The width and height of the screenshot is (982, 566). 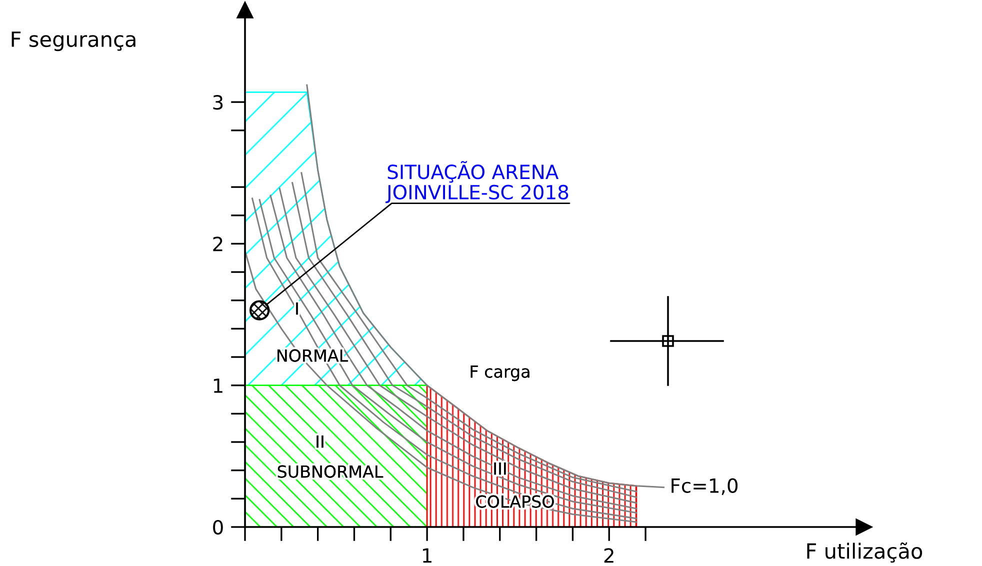 What do you see at coordinates (500, 373) in the screenshot?
I see `annotation: F carga` at bounding box center [500, 373].